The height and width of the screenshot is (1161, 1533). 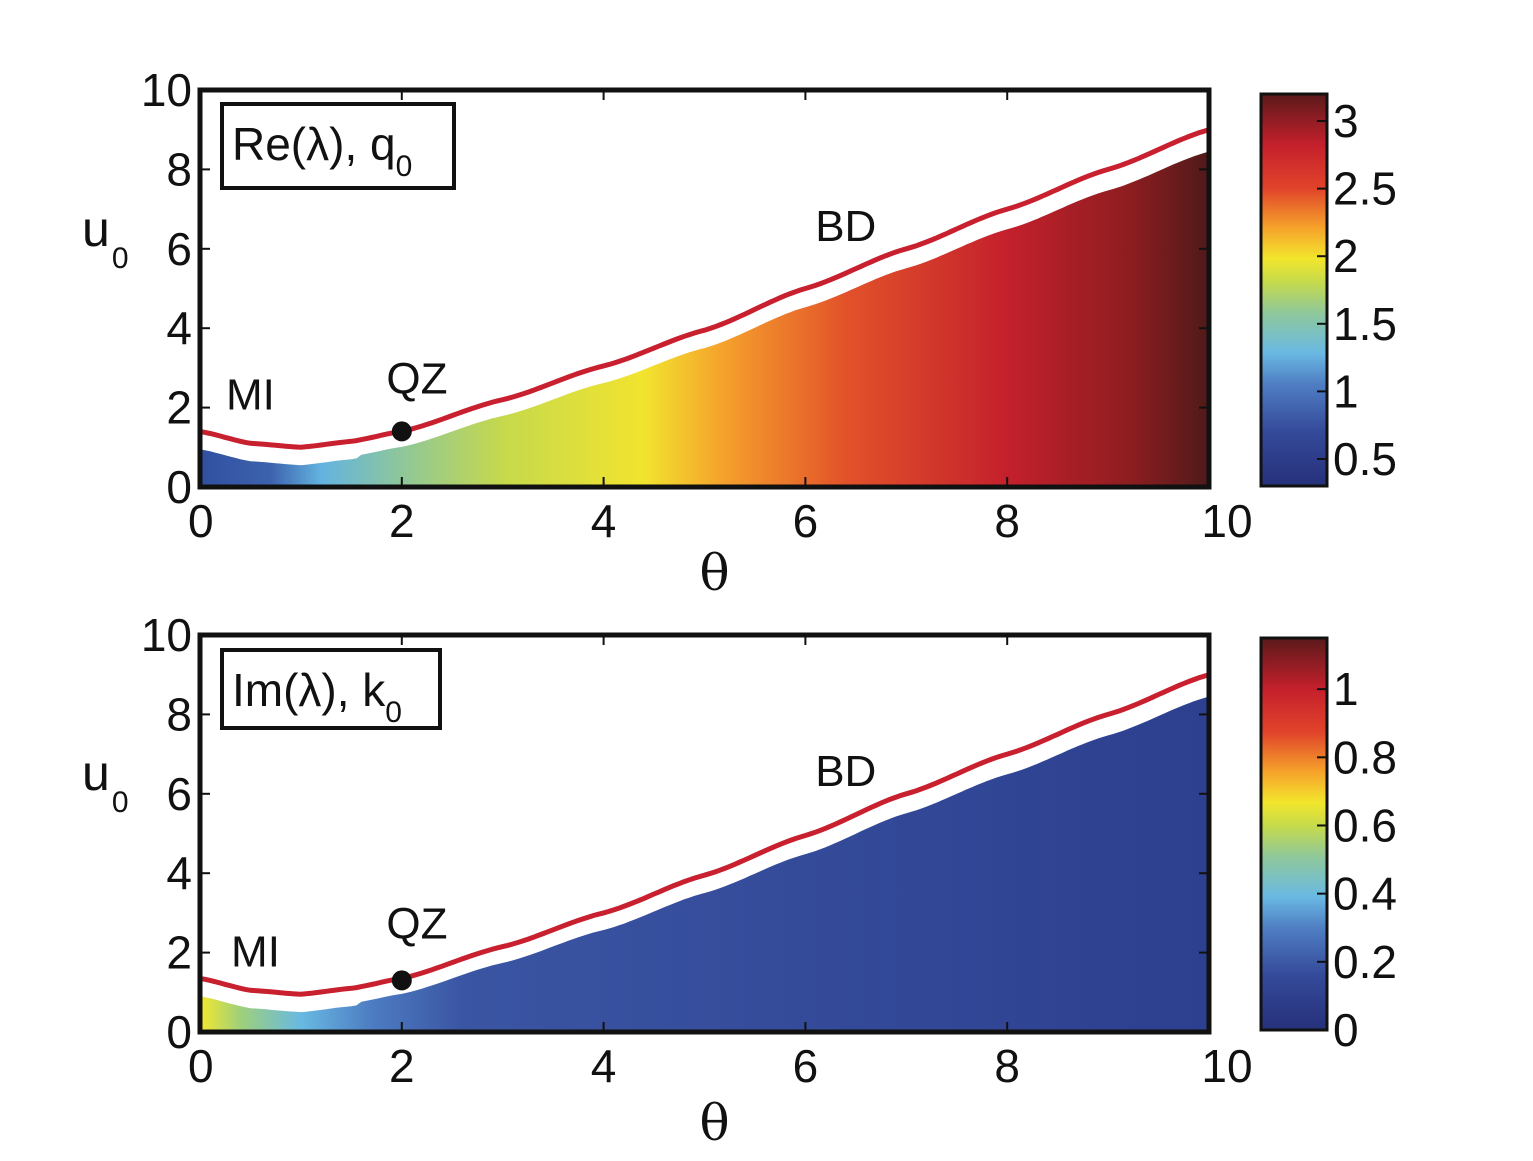 What do you see at coordinates (1365, 757) in the screenshot?
I see `colorbar-tick-label: 0.8` at bounding box center [1365, 757].